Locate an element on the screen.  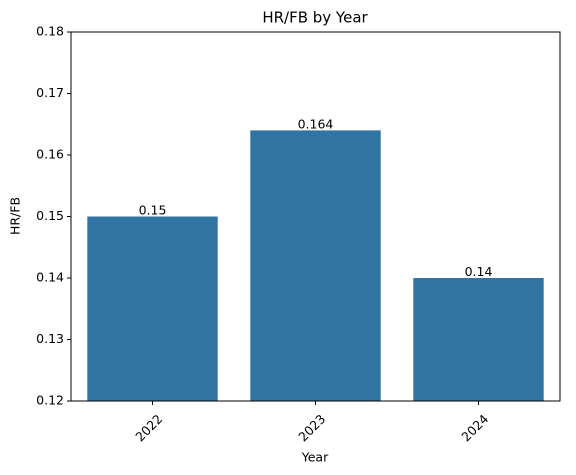
x-tick-label: 2024 is located at coordinates (474, 427).